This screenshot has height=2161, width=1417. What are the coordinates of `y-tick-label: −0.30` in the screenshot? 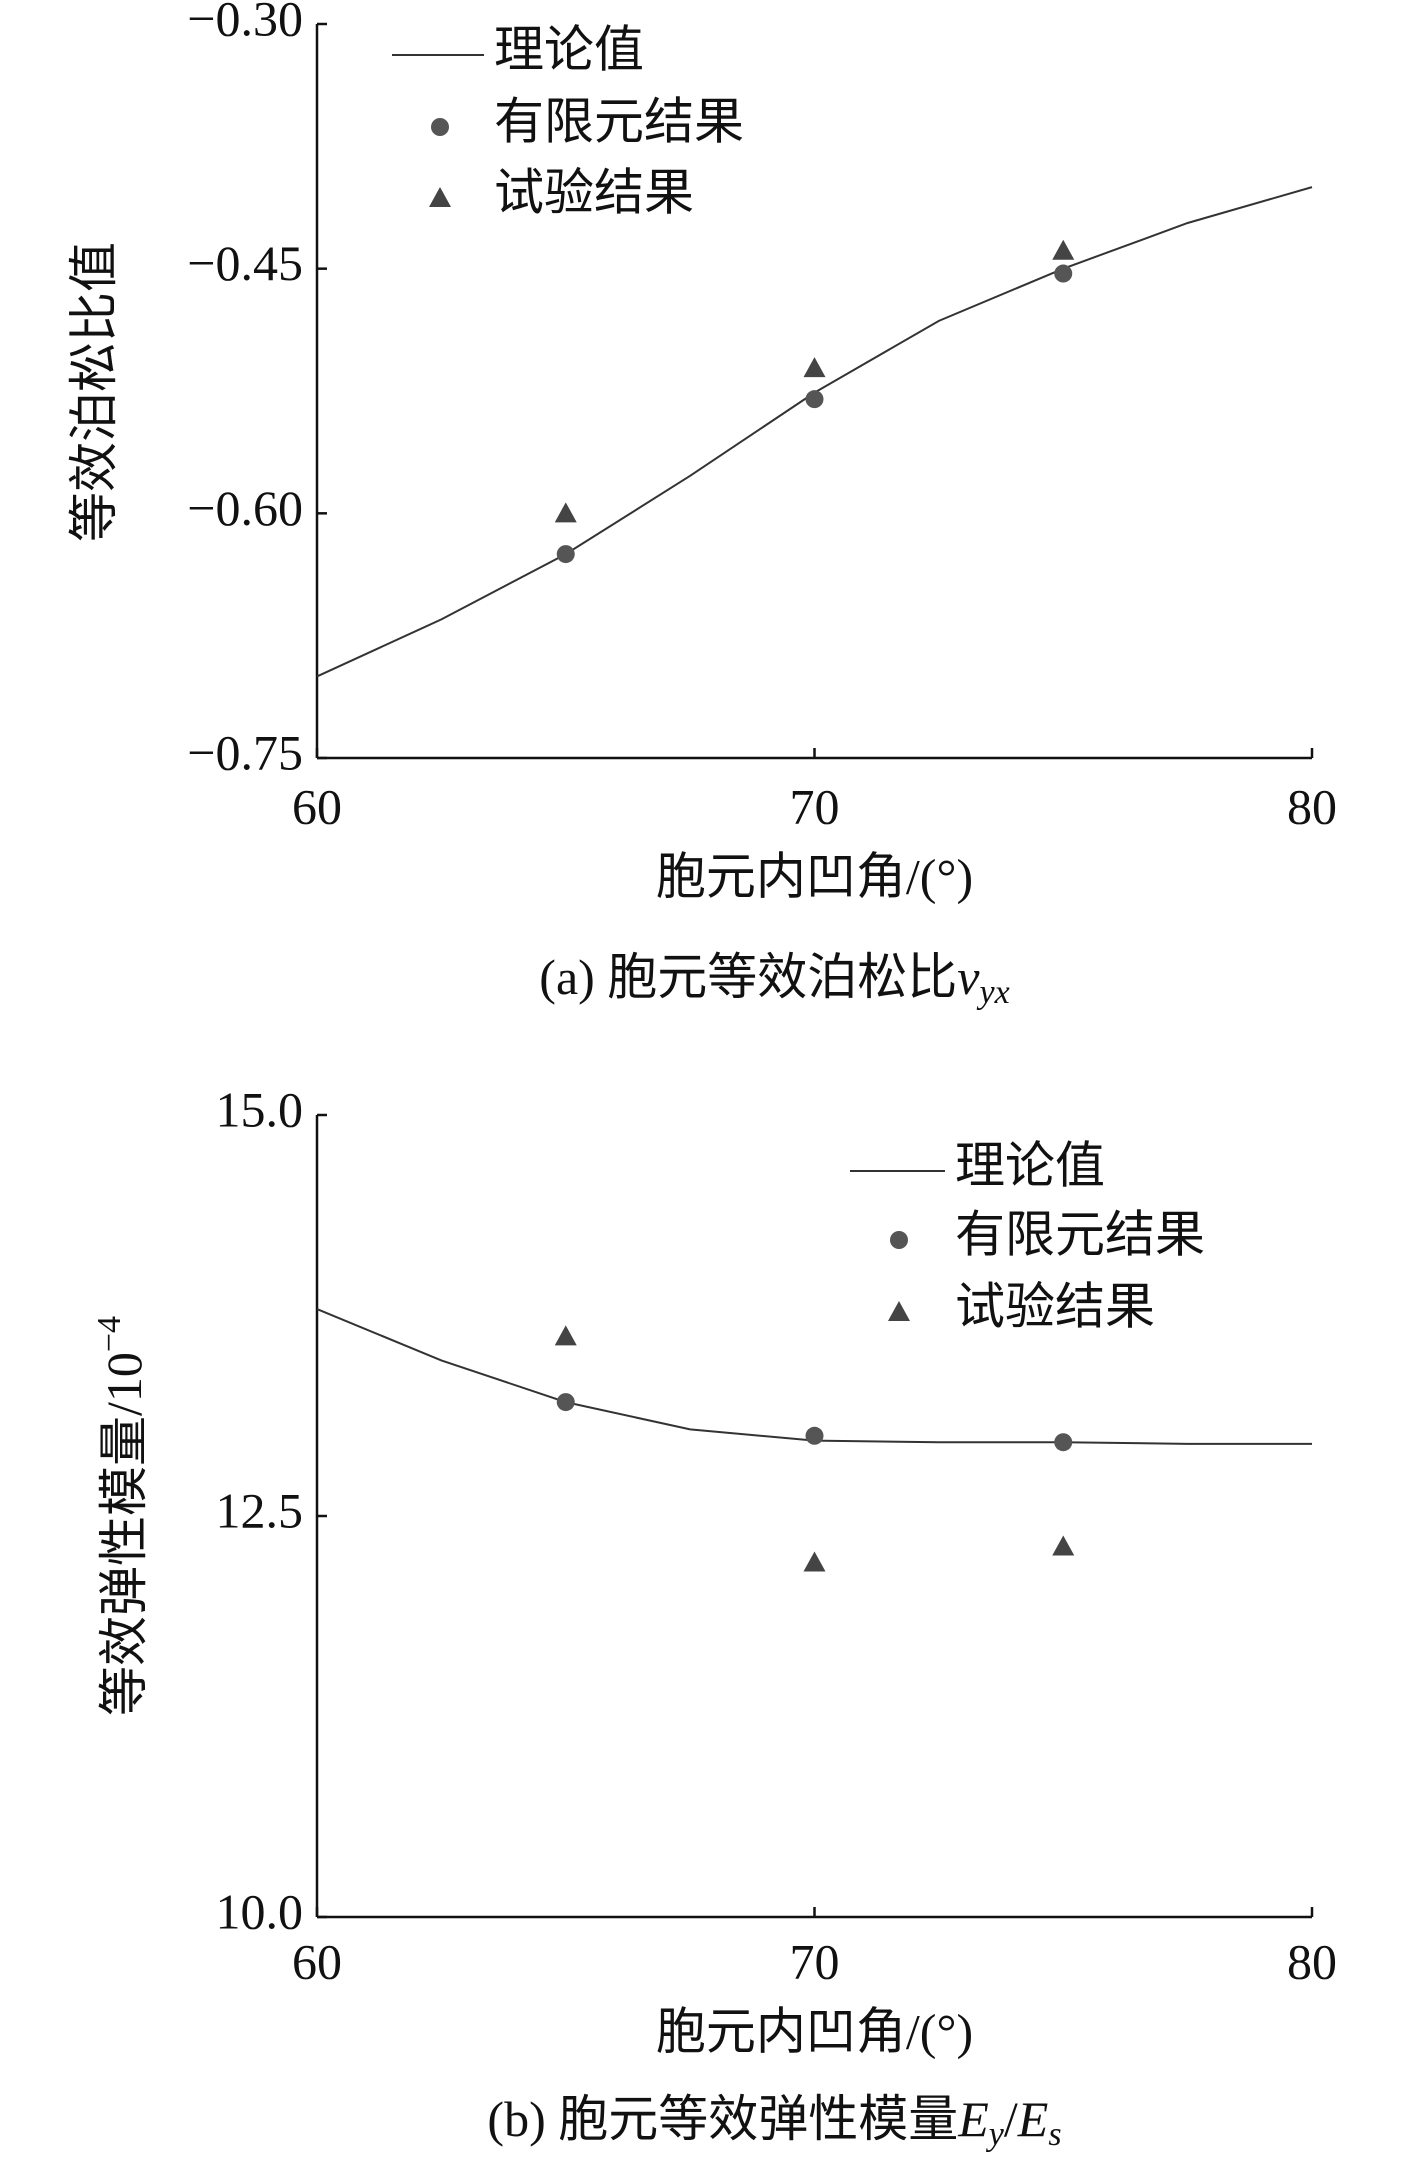 It's located at (245, 23).